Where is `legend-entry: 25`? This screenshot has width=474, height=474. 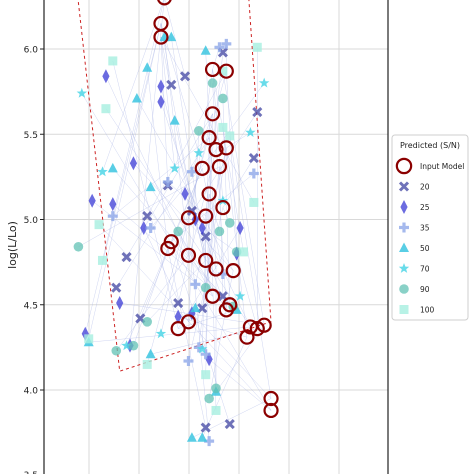 legend-entry: 25 is located at coordinates (415, 207).